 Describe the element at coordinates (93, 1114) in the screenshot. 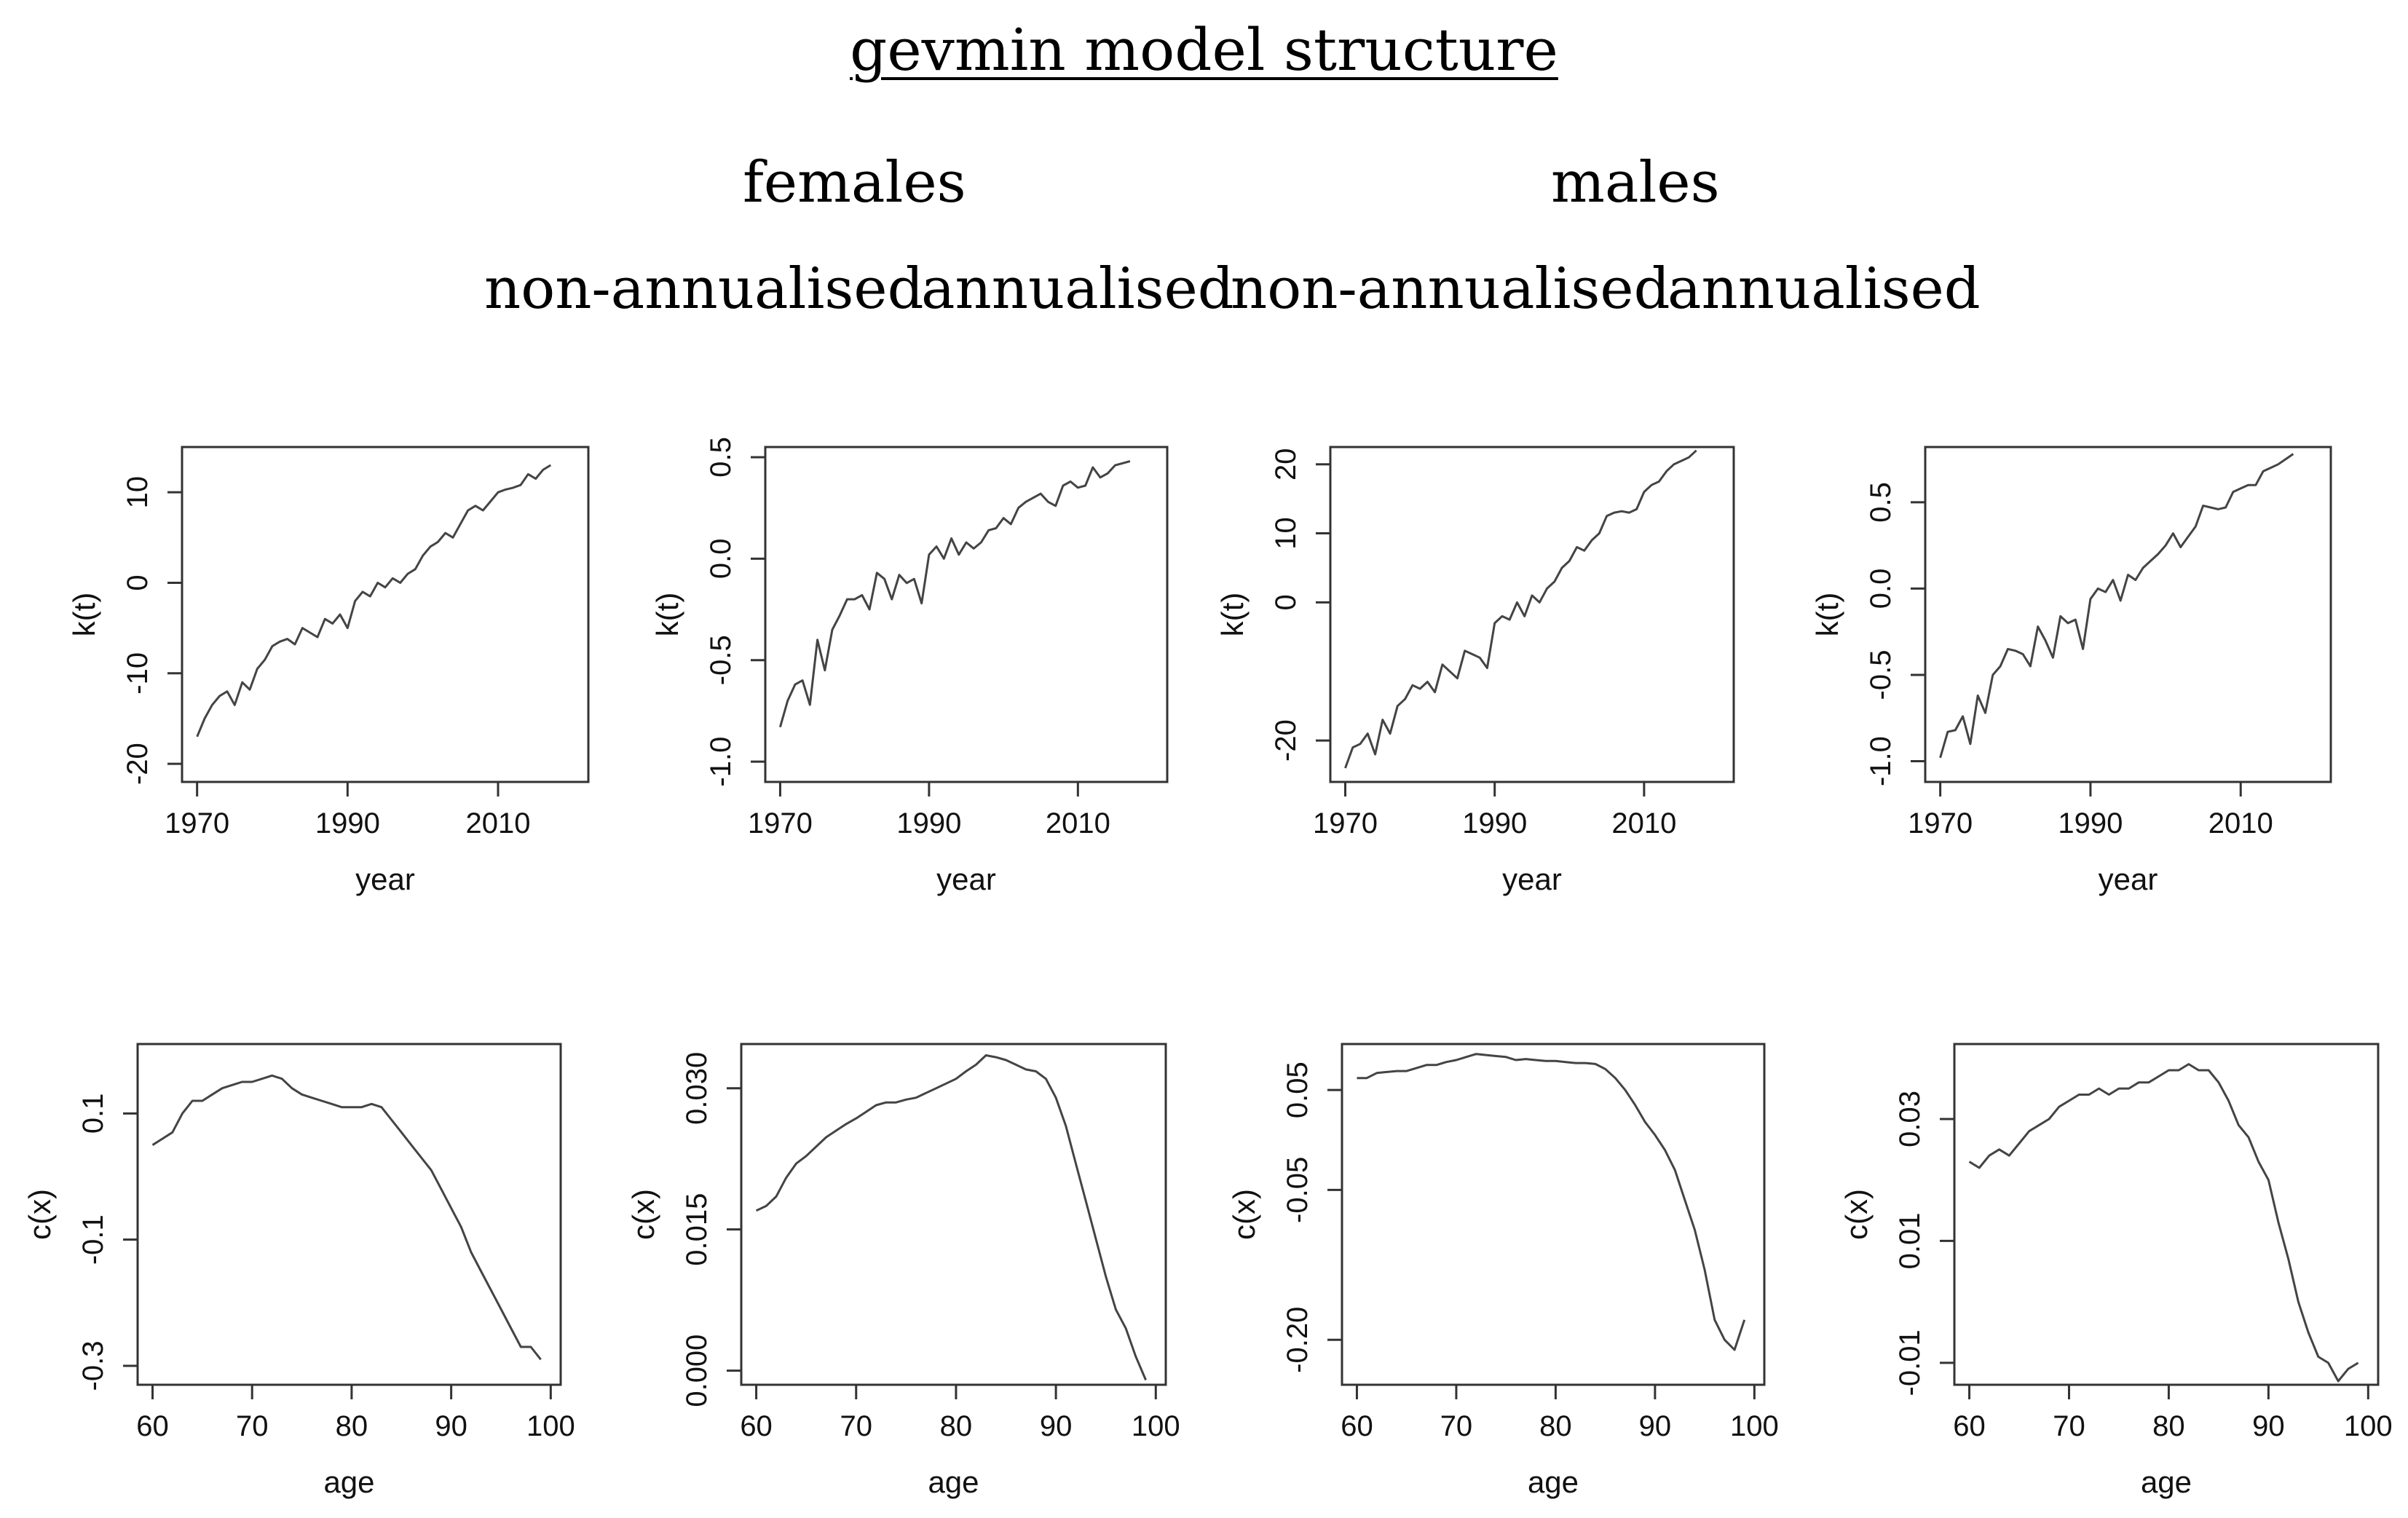

I see `y-tick-label: 0.1` at that location.